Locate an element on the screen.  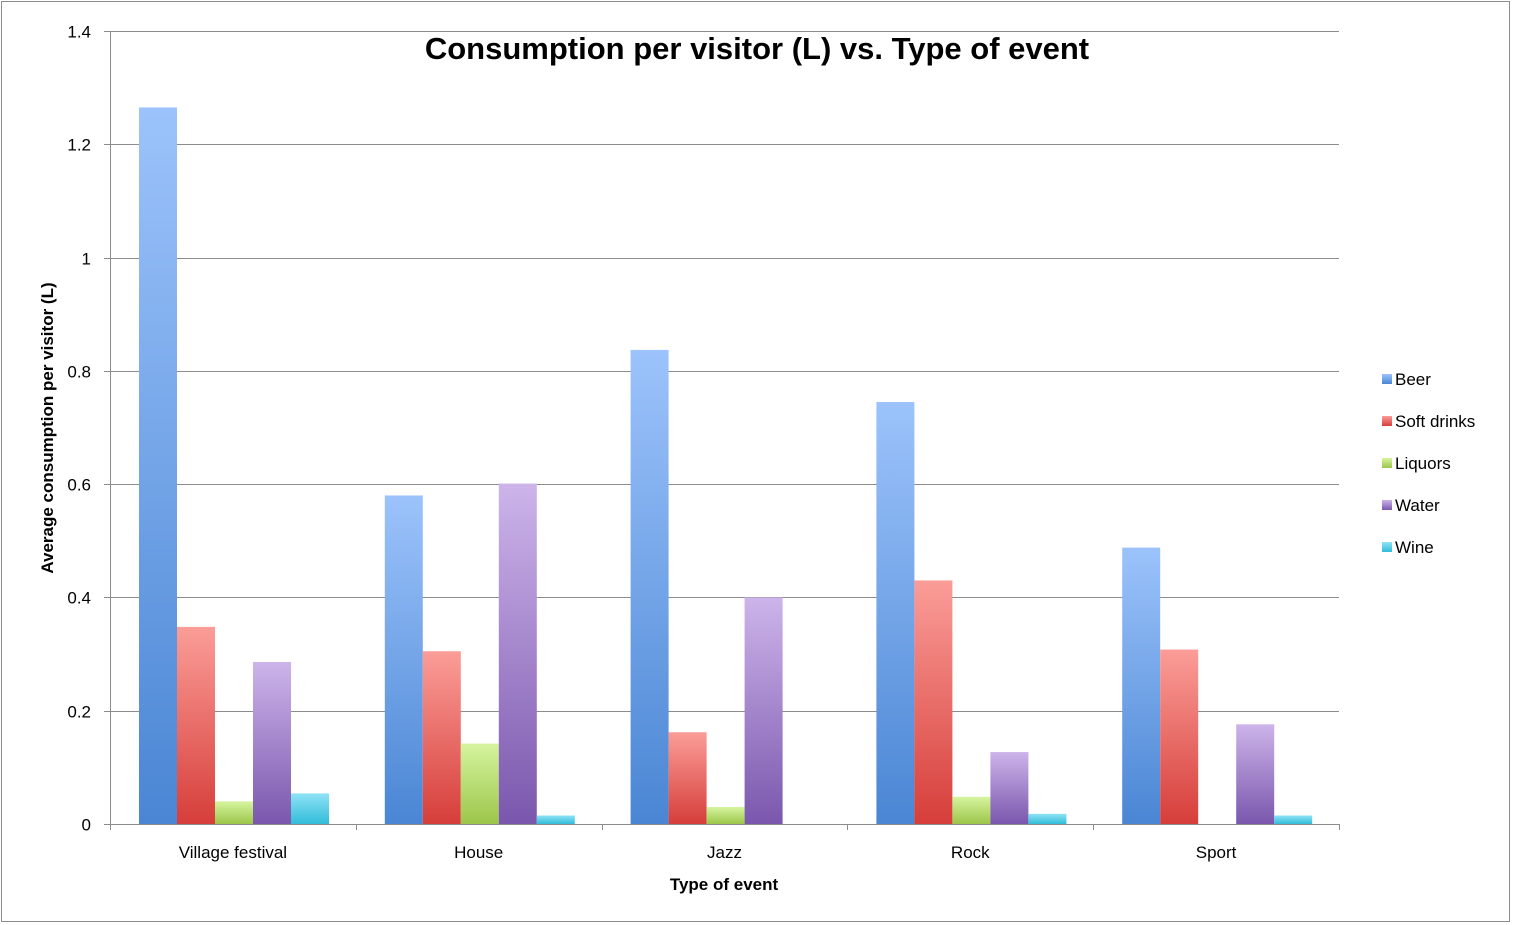
x-tick-label: Rock is located at coordinates (970, 852).